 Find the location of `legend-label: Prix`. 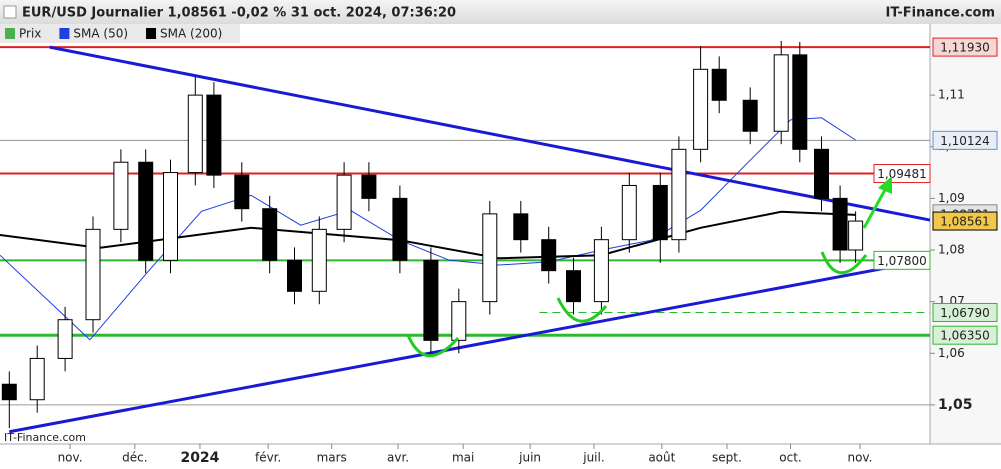

legend-label: Prix is located at coordinates (30, 34).